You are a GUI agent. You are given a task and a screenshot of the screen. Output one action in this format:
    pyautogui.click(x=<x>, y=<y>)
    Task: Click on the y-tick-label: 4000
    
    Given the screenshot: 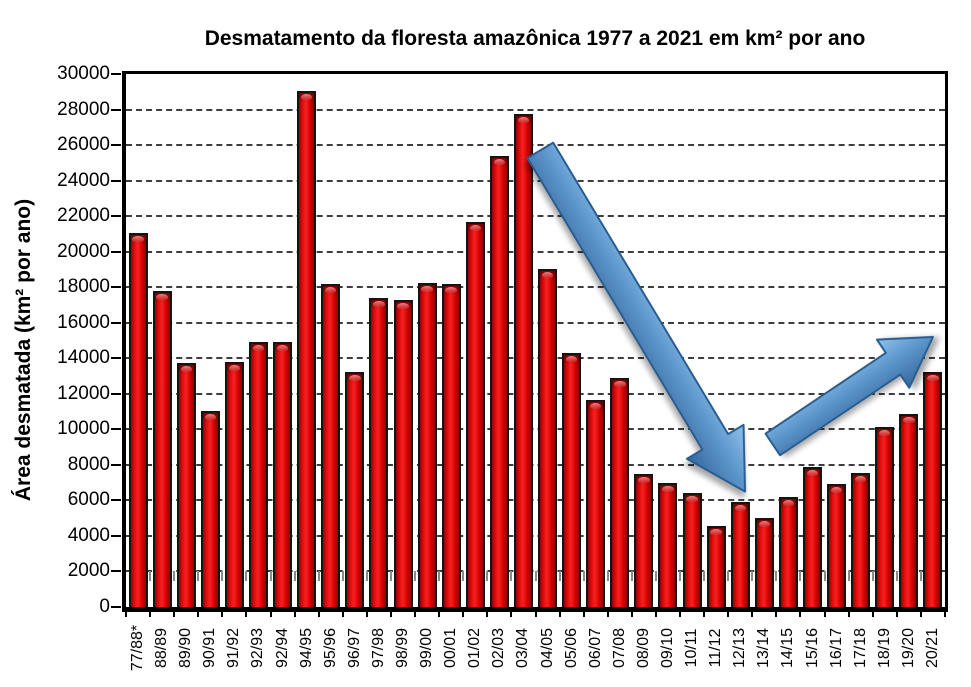 What is the action you would take?
    pyautogui.click(x=88, y=535)
    